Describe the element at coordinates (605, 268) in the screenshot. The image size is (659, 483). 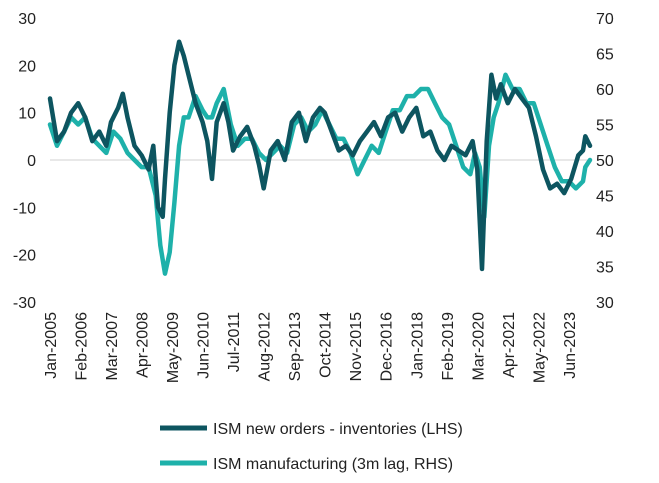
I see `right-axis-tick-label: 35` at that location.